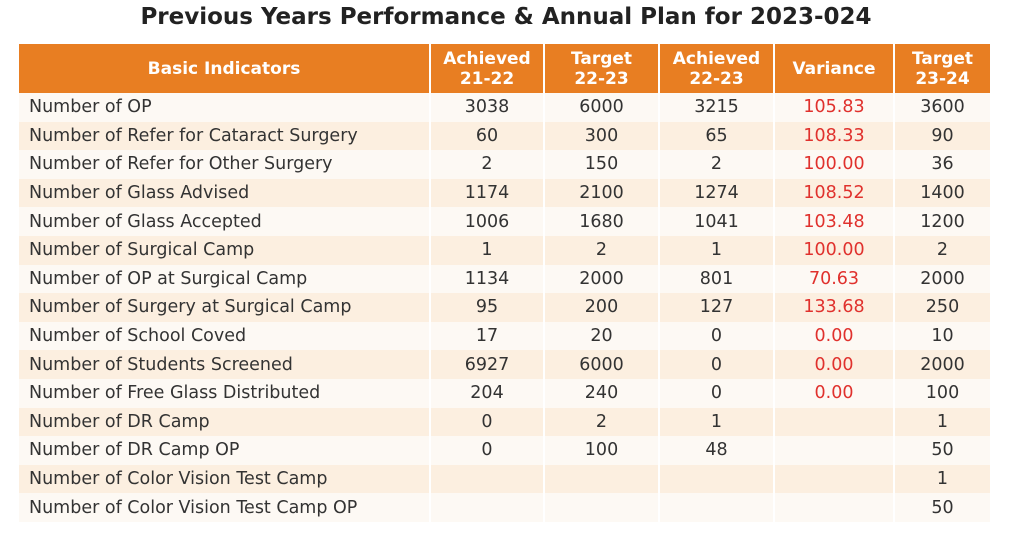 The image size is (1012, 533). I want to click on indicator-cell: Number of Refer for Other Surgery, so click(225, 164).